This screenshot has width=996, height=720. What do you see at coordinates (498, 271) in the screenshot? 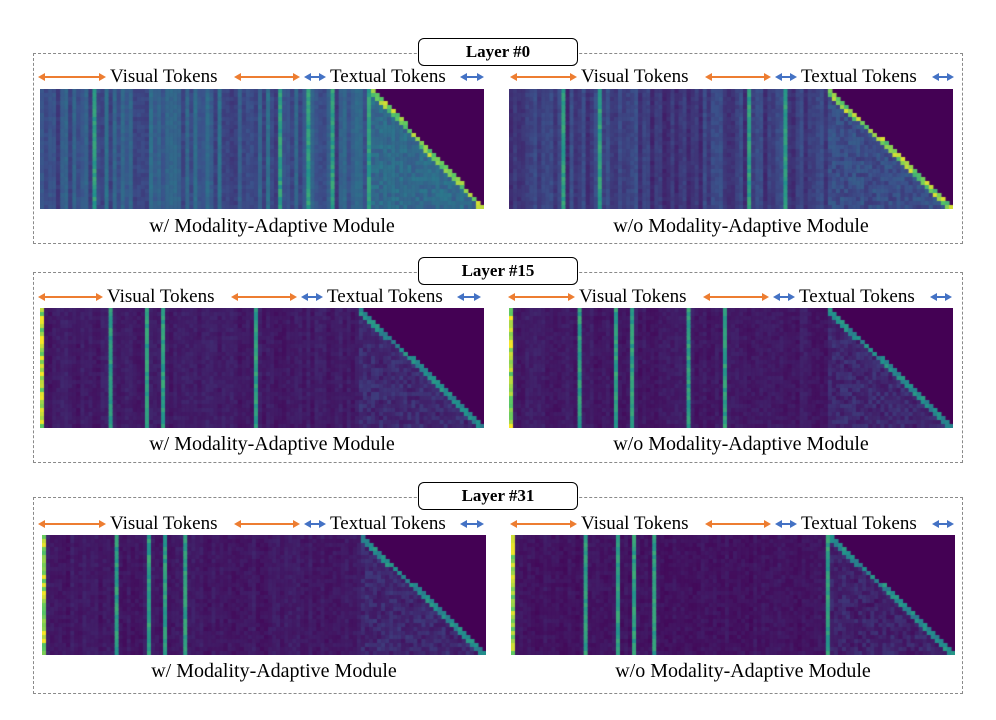
I see `layer-title-15: Layer #15` at bounding box center [498, 271].